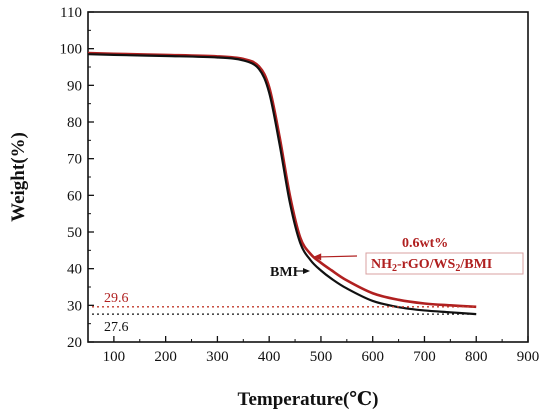 This screenshot has width=550, height=419. I want to click on y-tick-label: 90, so click(74, 86).